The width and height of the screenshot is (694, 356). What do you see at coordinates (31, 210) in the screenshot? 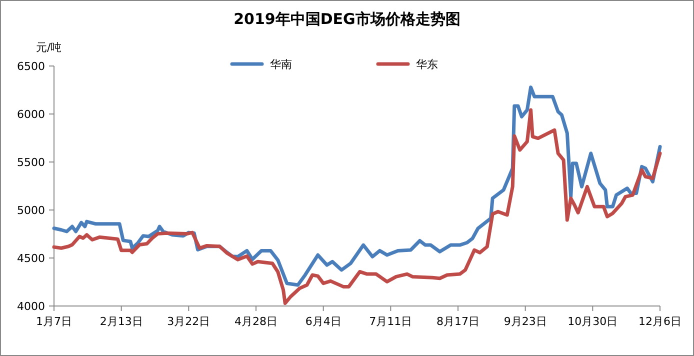
I see `y-tick-label: 5000` at bounding box center [31, 210].